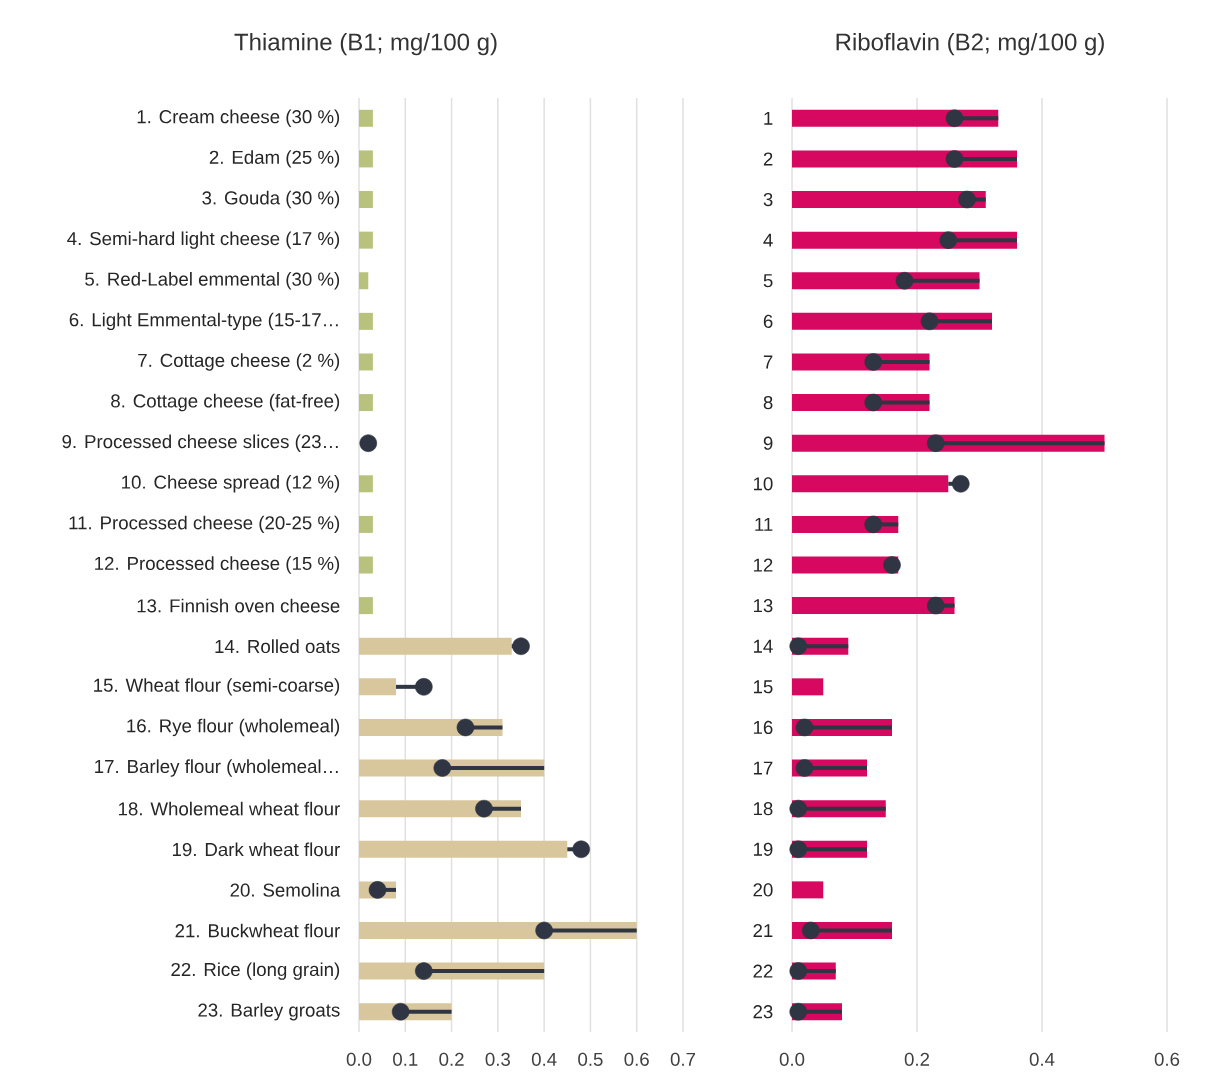  I want to click on y-tick-label: 6, so click(768, 321).